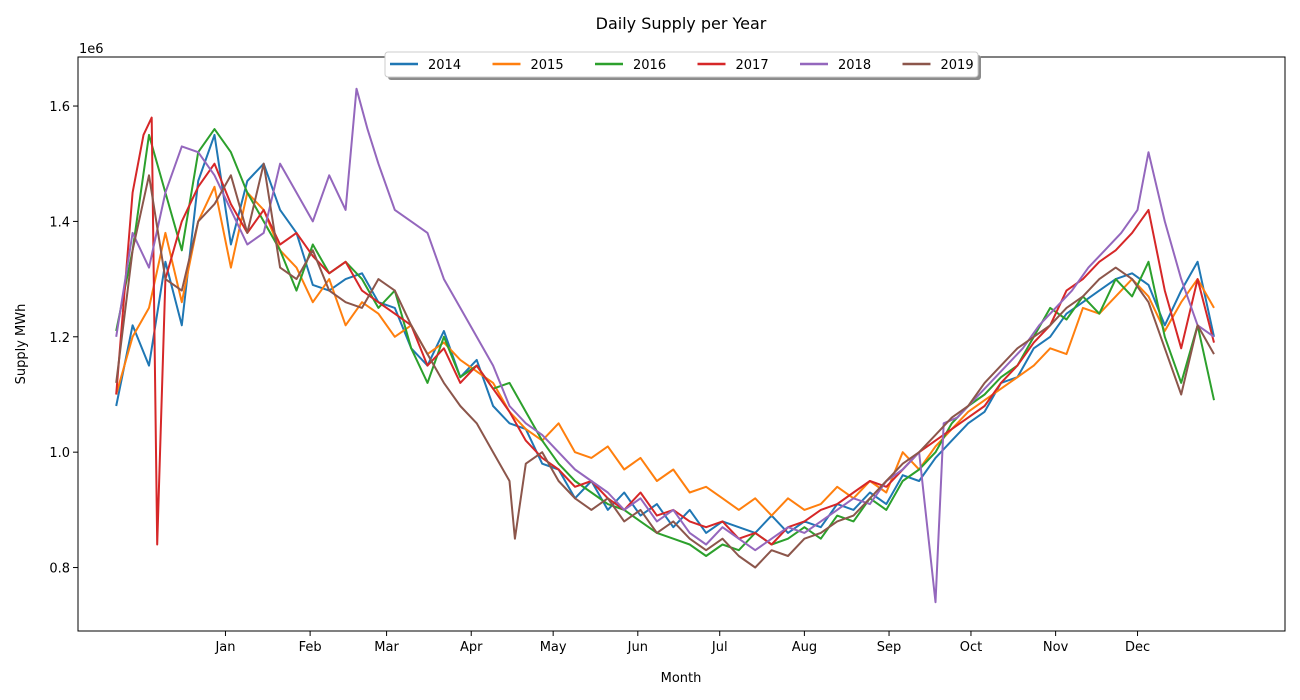 The width and height of the screenshot is (1300, 700). What do you see at coordinates (547, 65) in the screenshot?
I see `legend-label-2015: 2015` at bounding box center [547, 65].